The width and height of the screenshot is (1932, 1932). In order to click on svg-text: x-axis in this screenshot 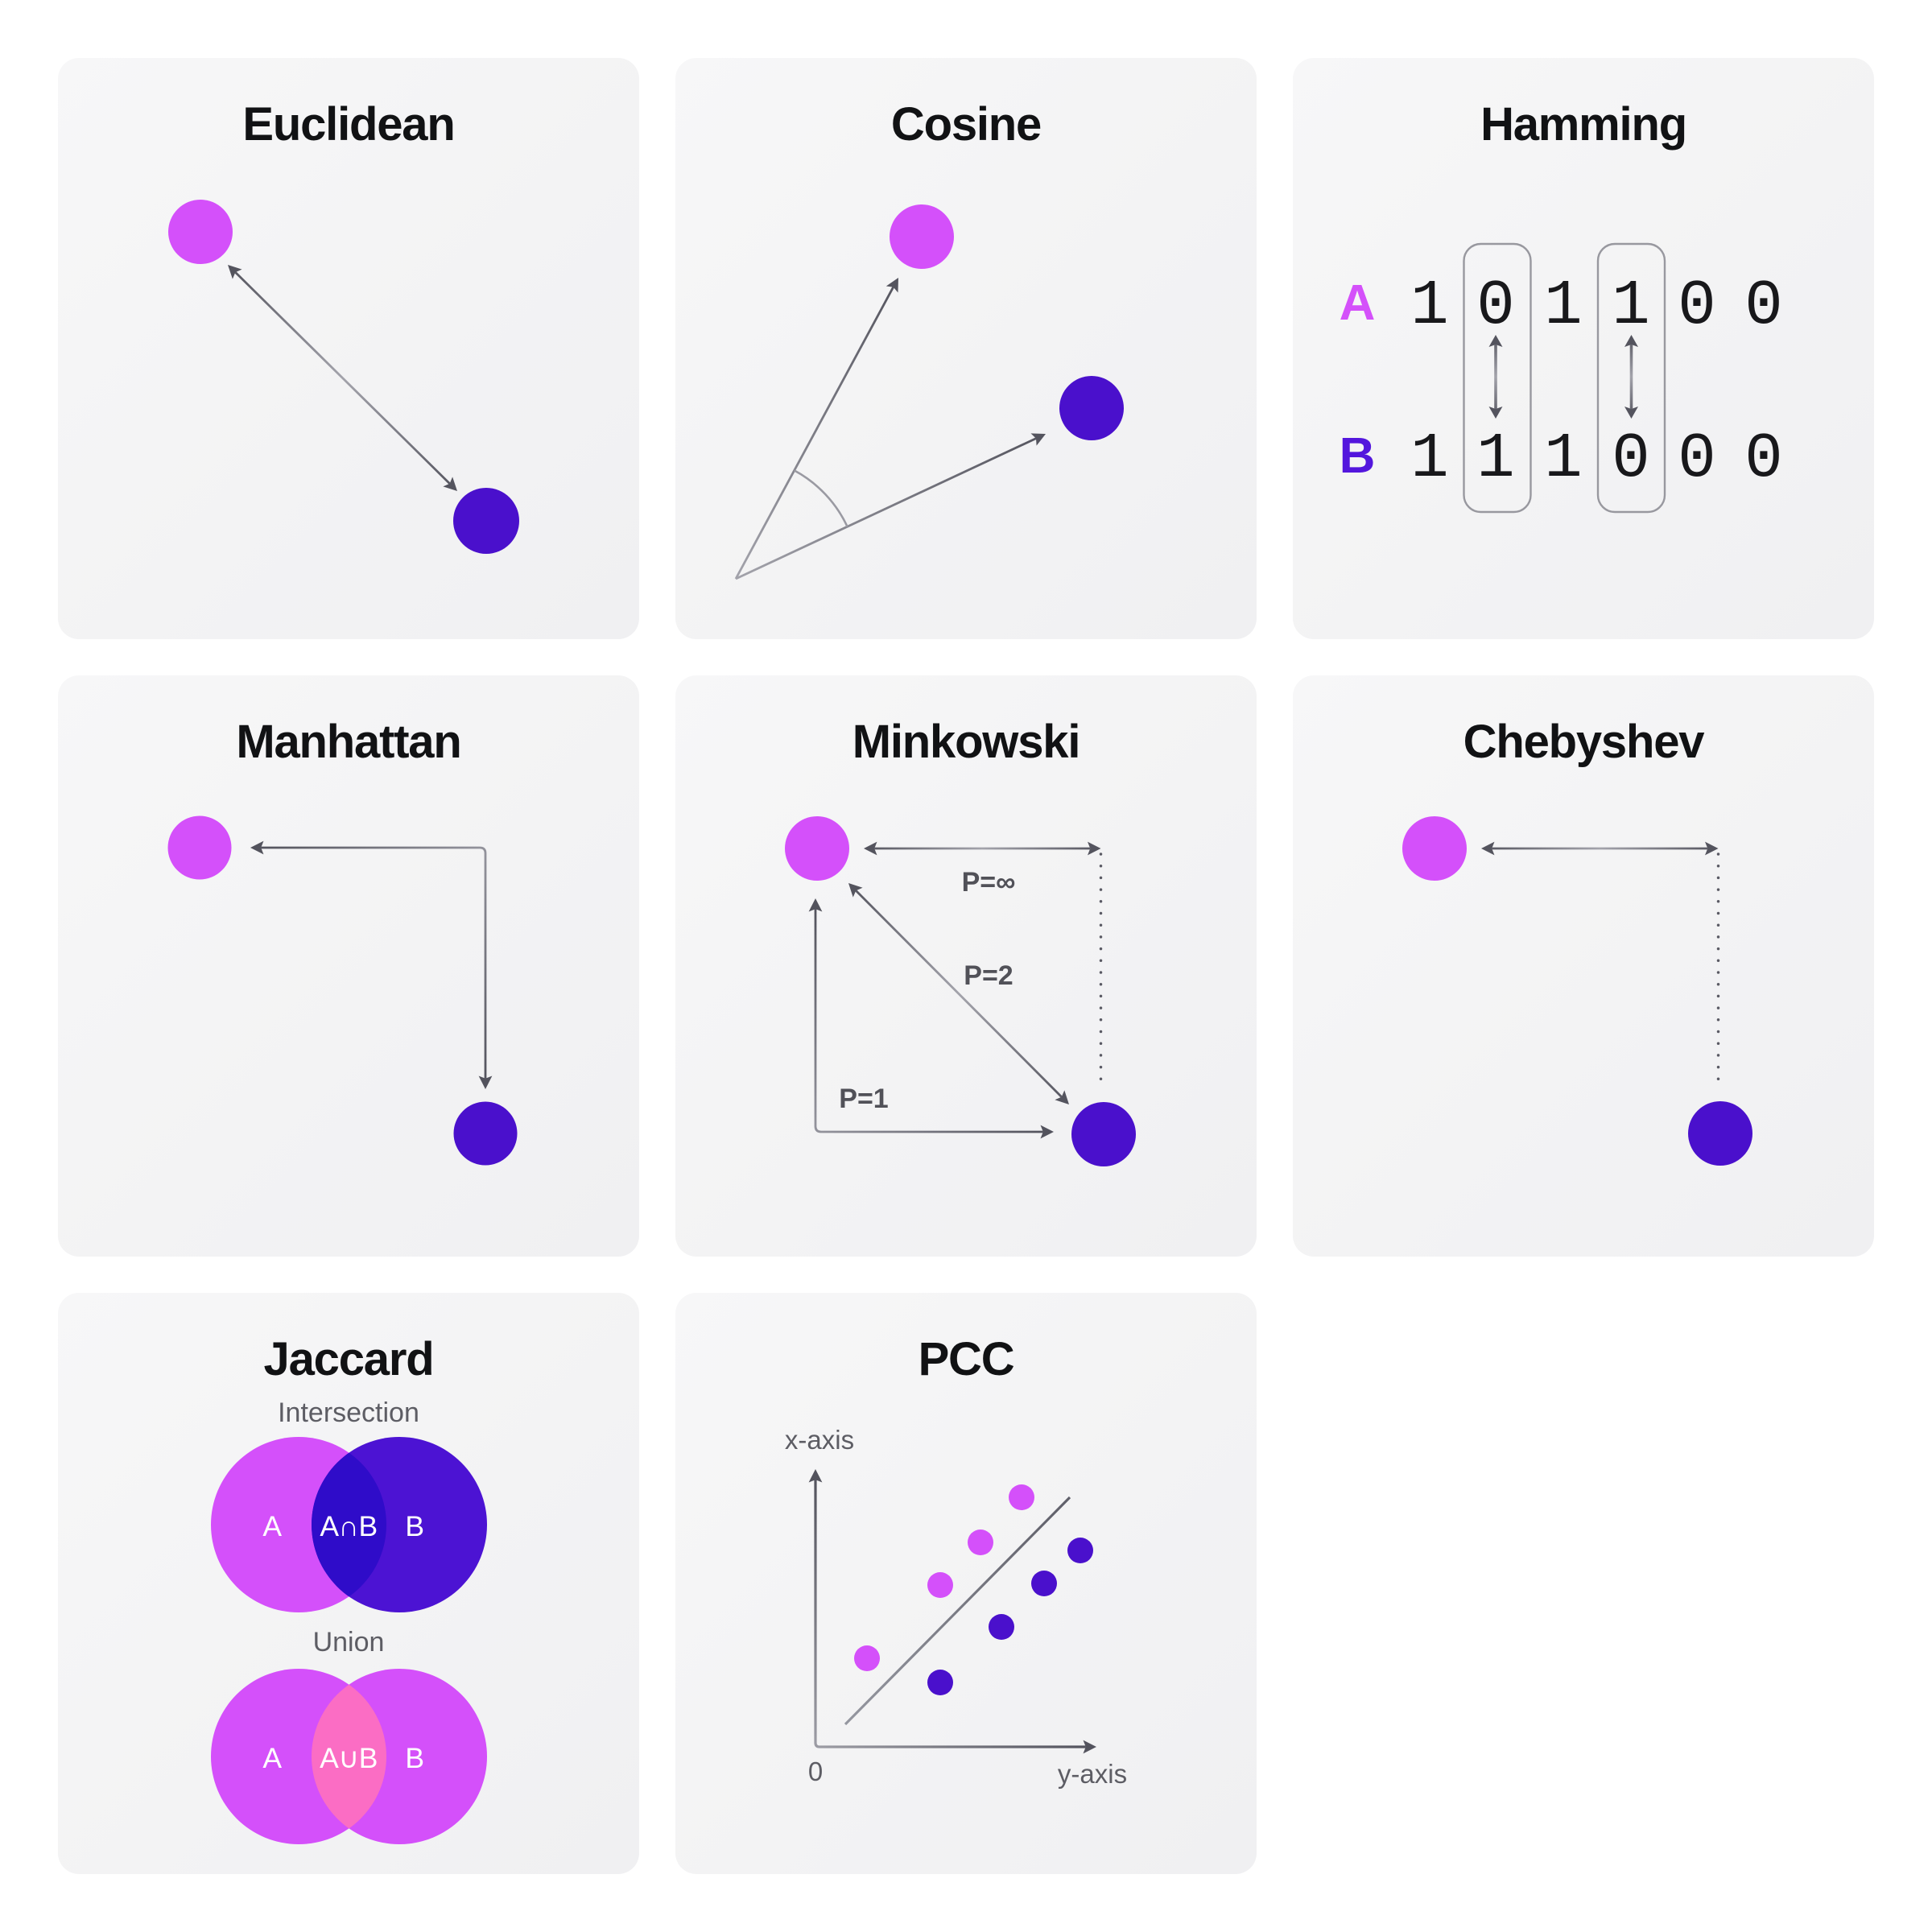, I will do `click(819, 1440)`.